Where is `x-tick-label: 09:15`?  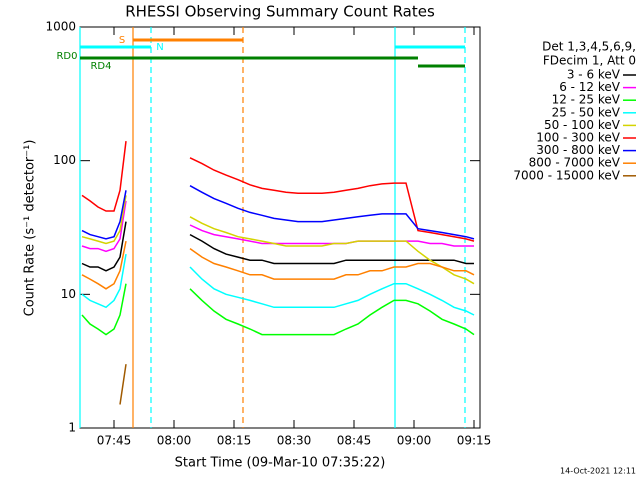
x-tick-label: 09:15 is located at coordinates (474, 441).